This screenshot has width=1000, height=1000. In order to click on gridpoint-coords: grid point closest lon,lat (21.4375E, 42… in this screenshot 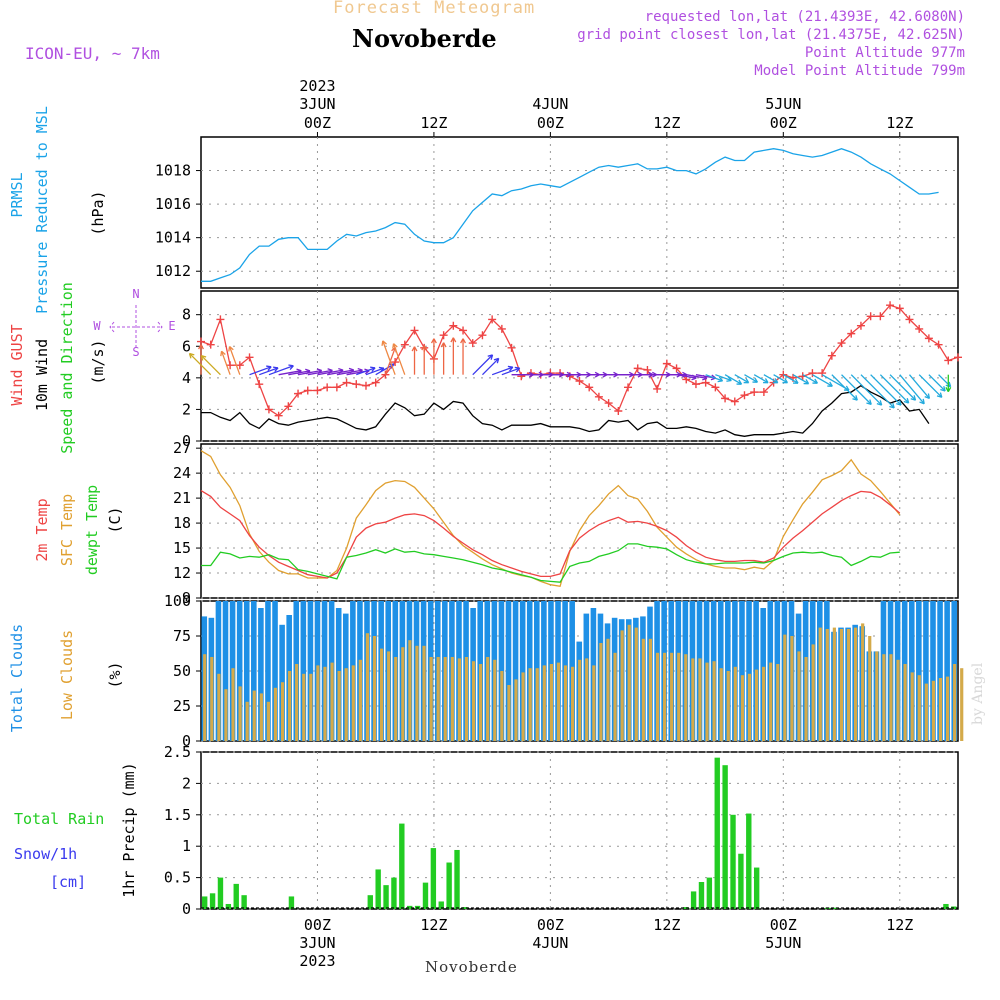, I will do `click(771, 35)`.